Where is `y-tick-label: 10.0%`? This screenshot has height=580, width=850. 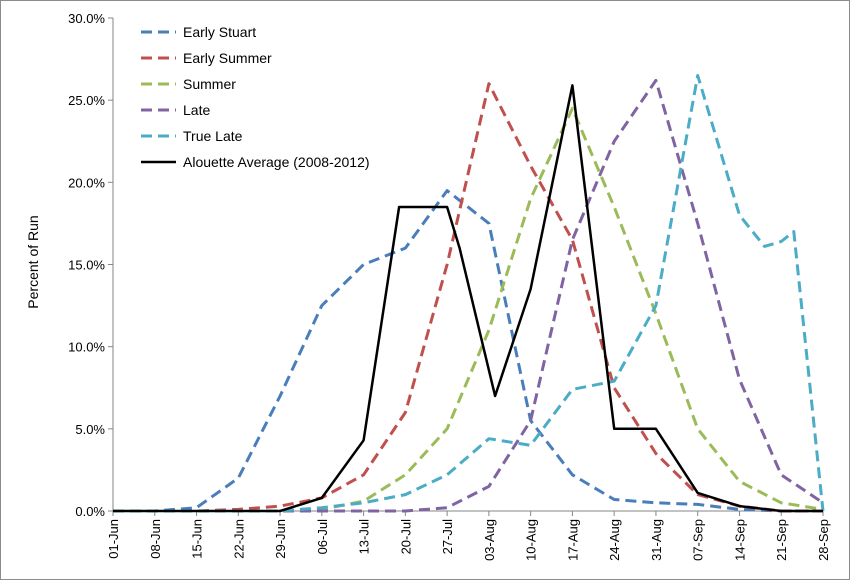 y-tick-label: 10.0% is located at coordinates (86, 347).